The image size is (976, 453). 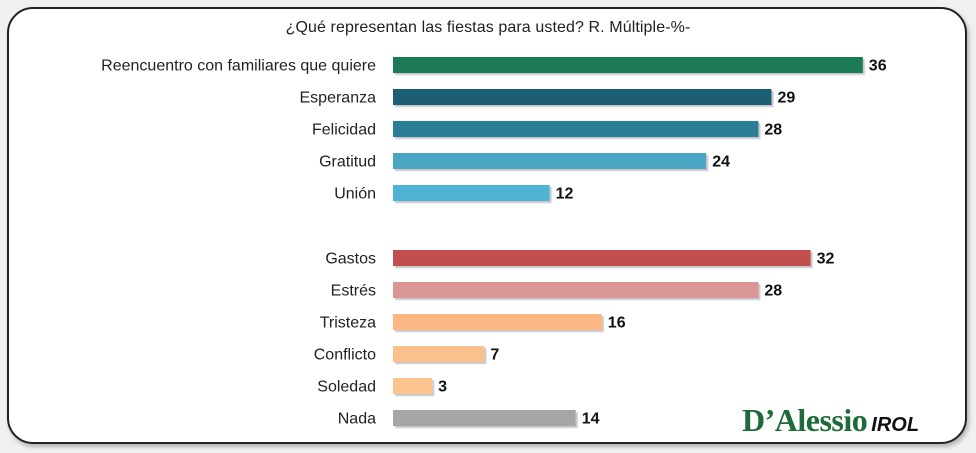 What do you see at coordinates (786, 98) in the screenshot?
I see `value-label-esperanza: 29` at bounding box center [786, 98].